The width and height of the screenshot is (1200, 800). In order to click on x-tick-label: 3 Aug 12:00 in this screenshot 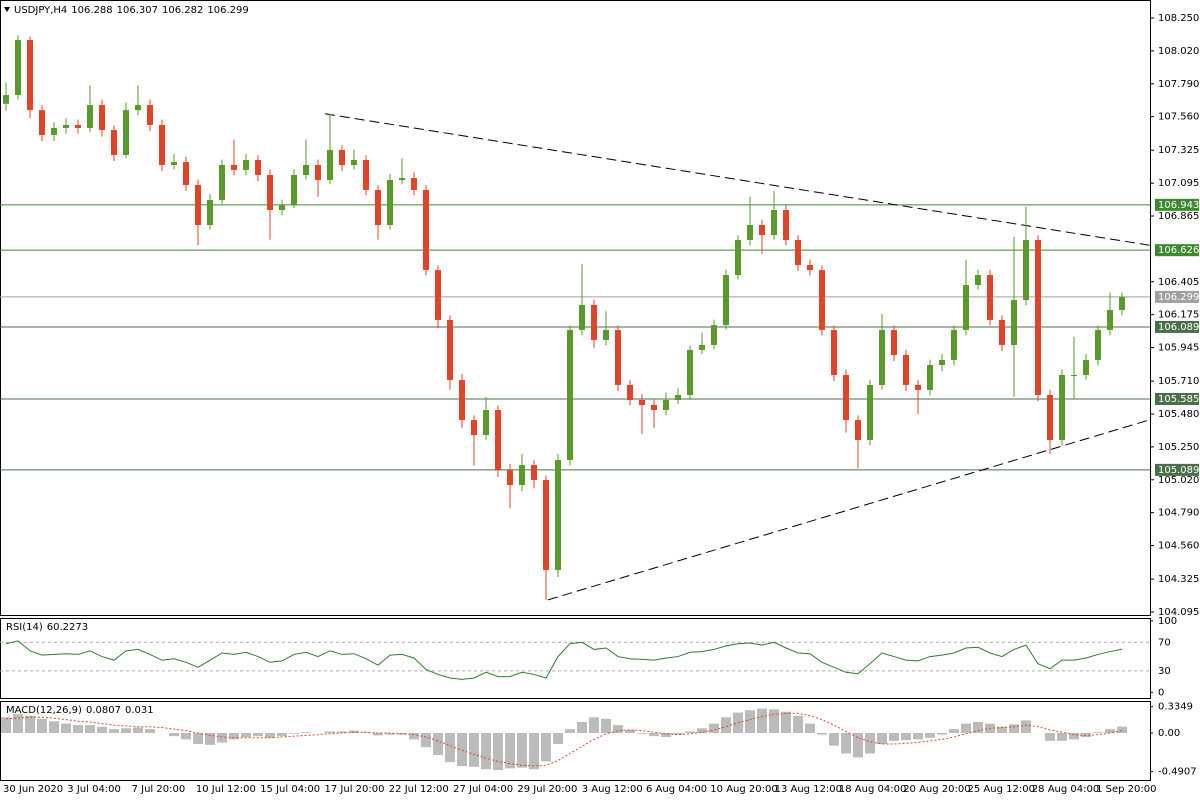, I will do `click(612, 789)`.